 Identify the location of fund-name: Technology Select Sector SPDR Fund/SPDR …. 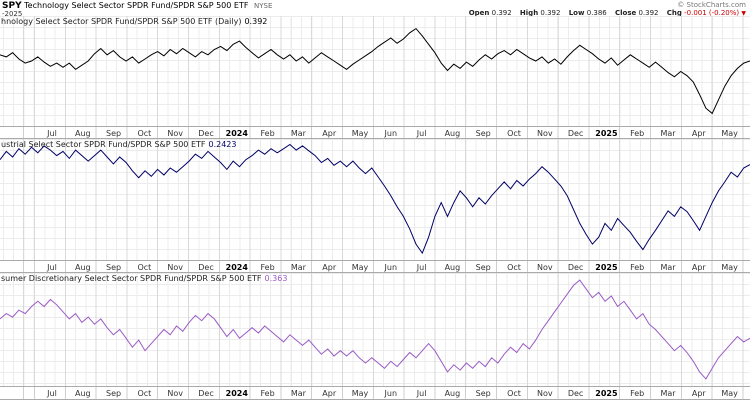
(136, 5).